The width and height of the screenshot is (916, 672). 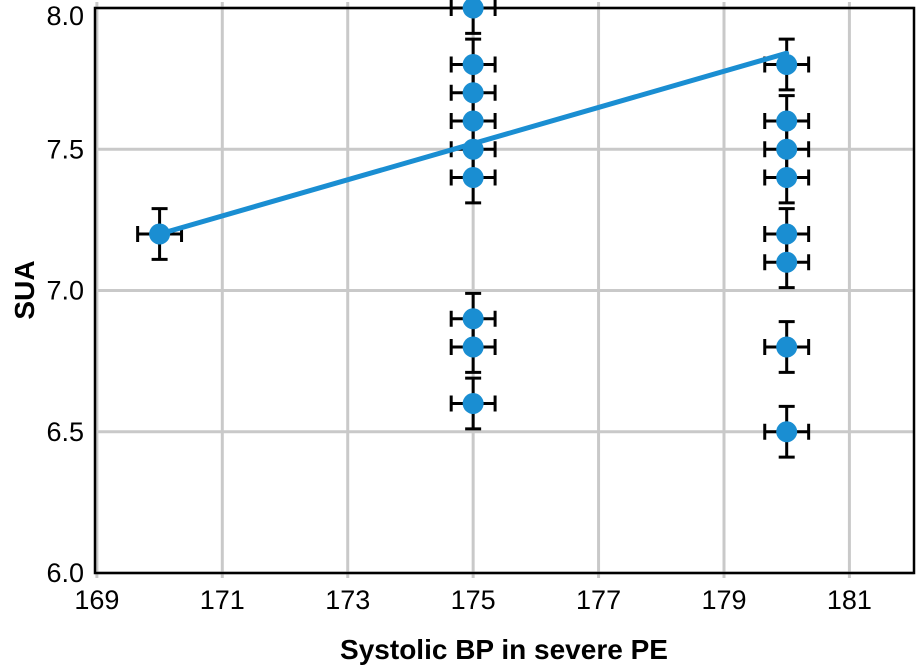 What do you see at coordinates (723, 600) in the screenshot?
I see `x-tick-label: 179` at bounding box center [723, 600].